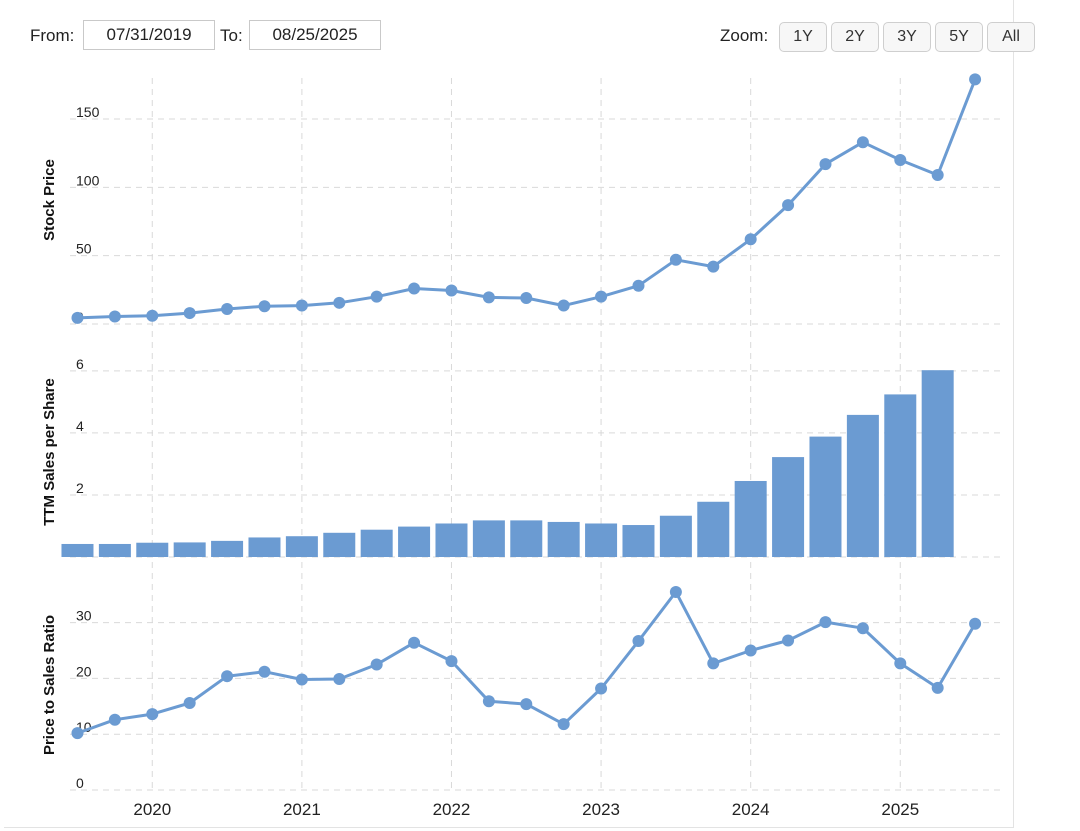 The image size is (1080, 831). What do you see at coordinates (84, 671) in the screenshot?
I see `y-tick-label: 20` at bounding box center [84, 671].